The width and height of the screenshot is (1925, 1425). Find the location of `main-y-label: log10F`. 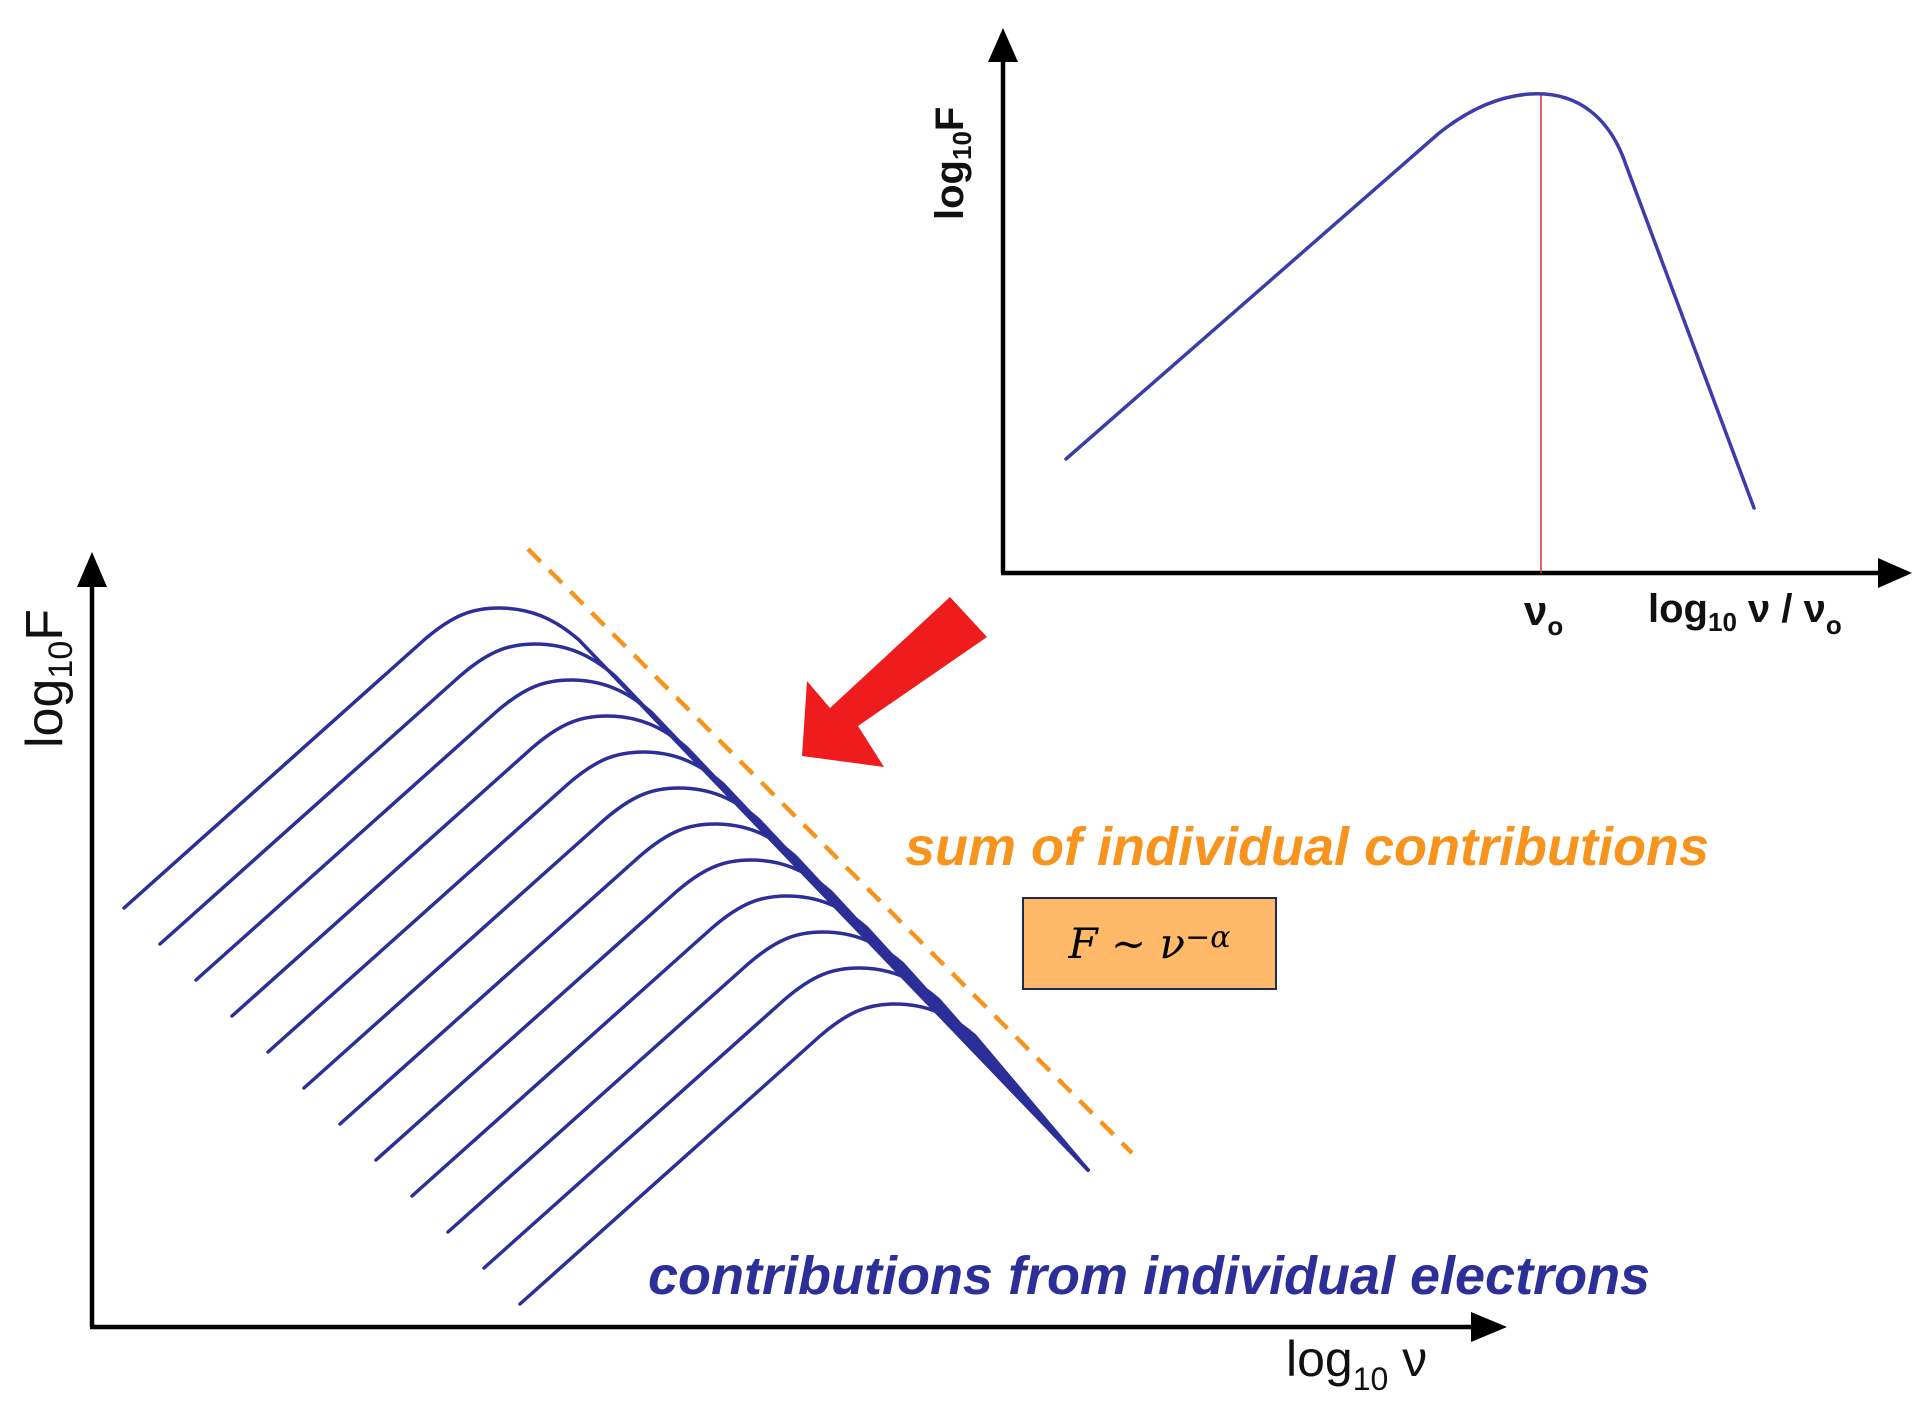

main-y-label: log10F is located at coordinates (48, 678).